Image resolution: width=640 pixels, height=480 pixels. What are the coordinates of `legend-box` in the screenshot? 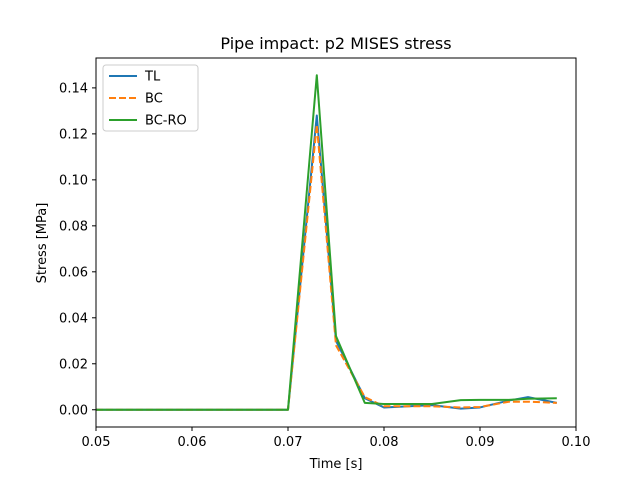 It's located at (150, 98).